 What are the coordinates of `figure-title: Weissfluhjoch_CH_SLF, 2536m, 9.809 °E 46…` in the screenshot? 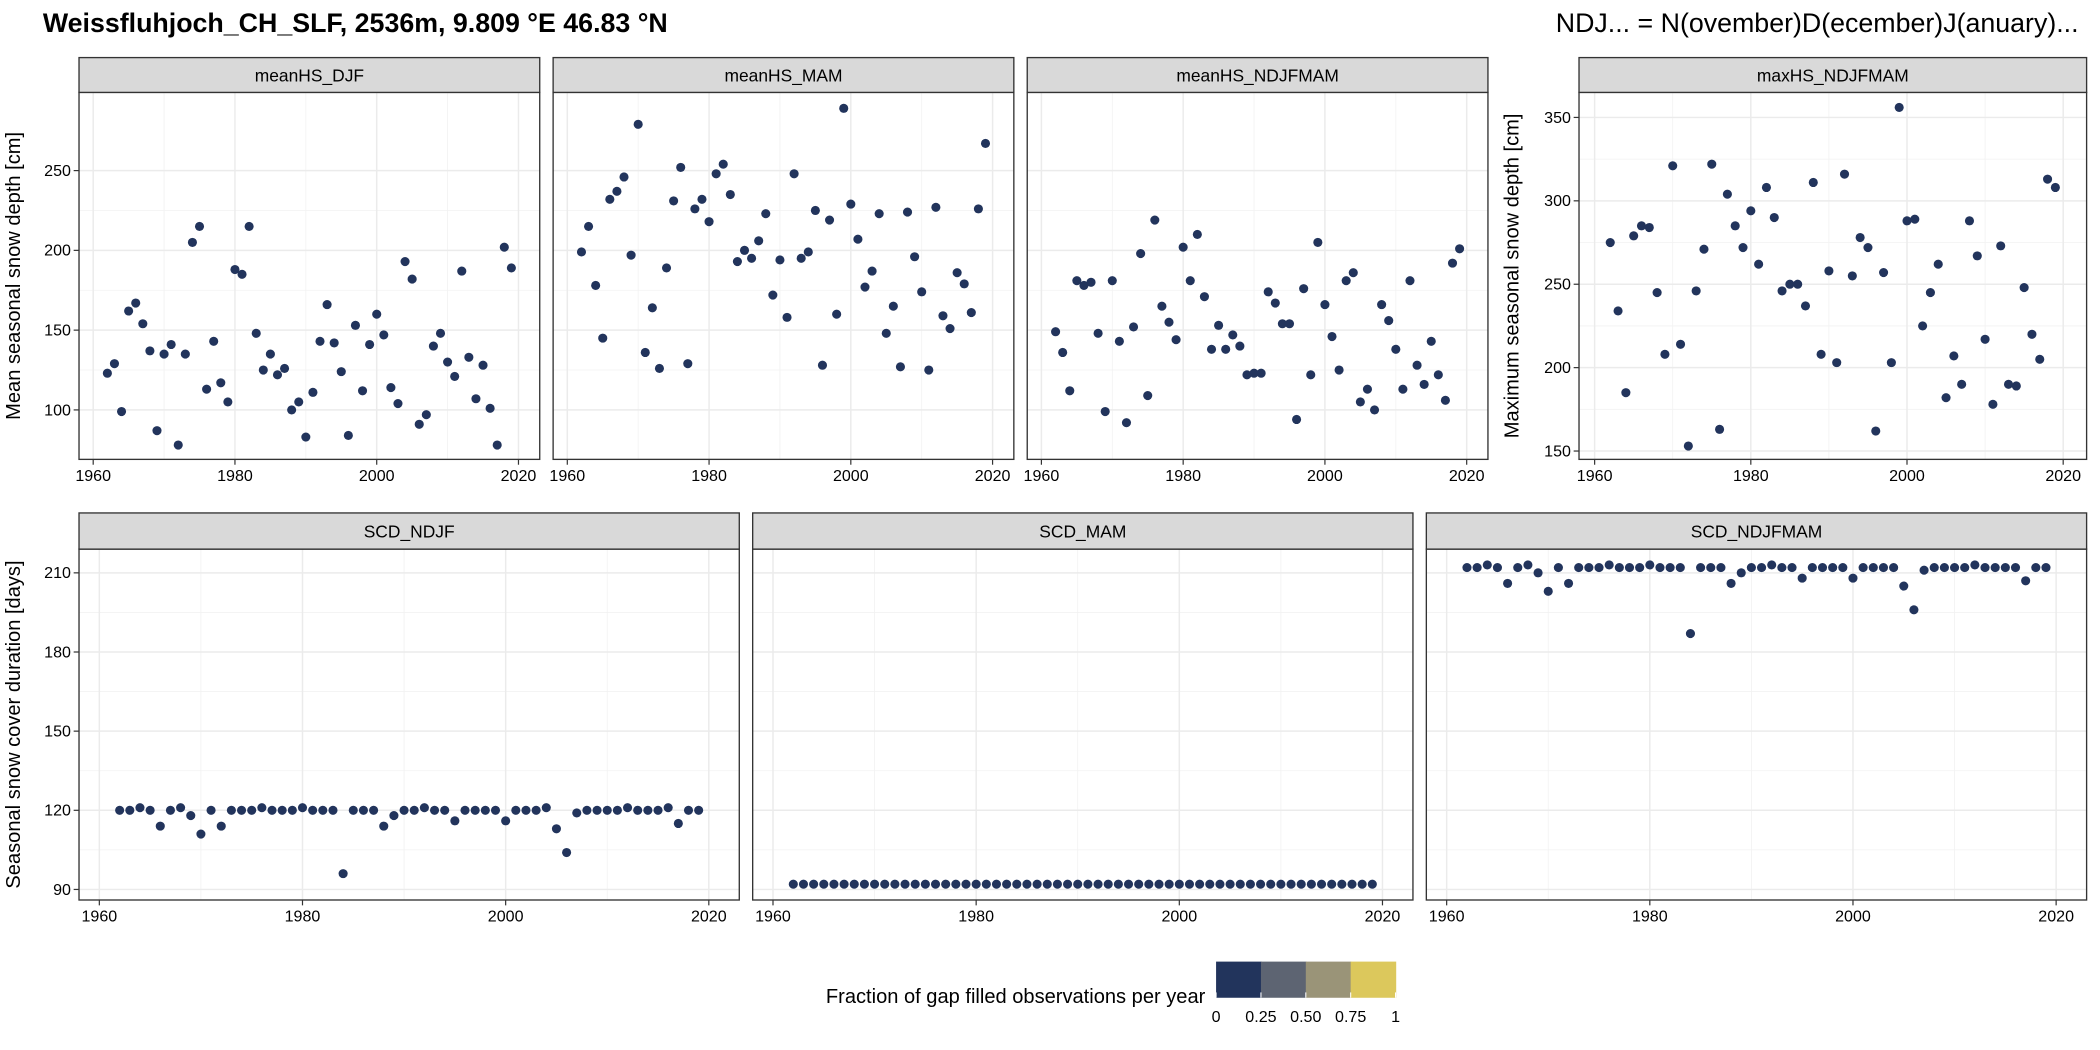 It's located at (355, 23).